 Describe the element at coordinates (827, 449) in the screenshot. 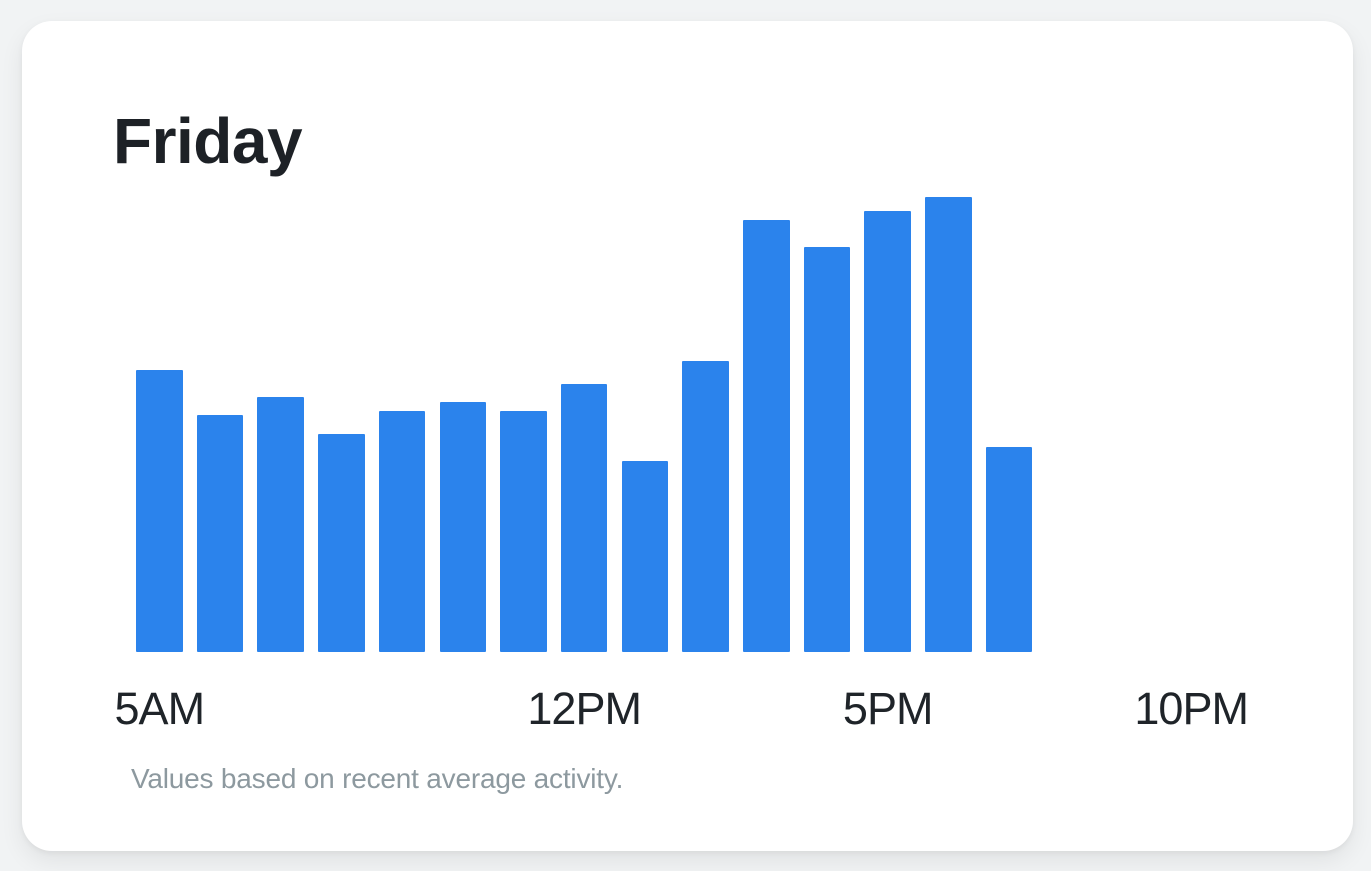

I see `hour-bar-4pm` at that location.